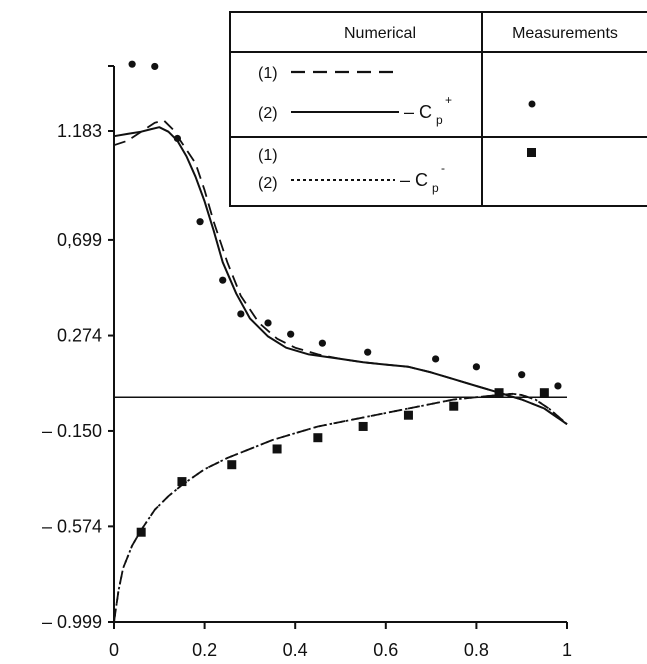  I want to click on y-tick-label: – 0.150, so click(72, 431).